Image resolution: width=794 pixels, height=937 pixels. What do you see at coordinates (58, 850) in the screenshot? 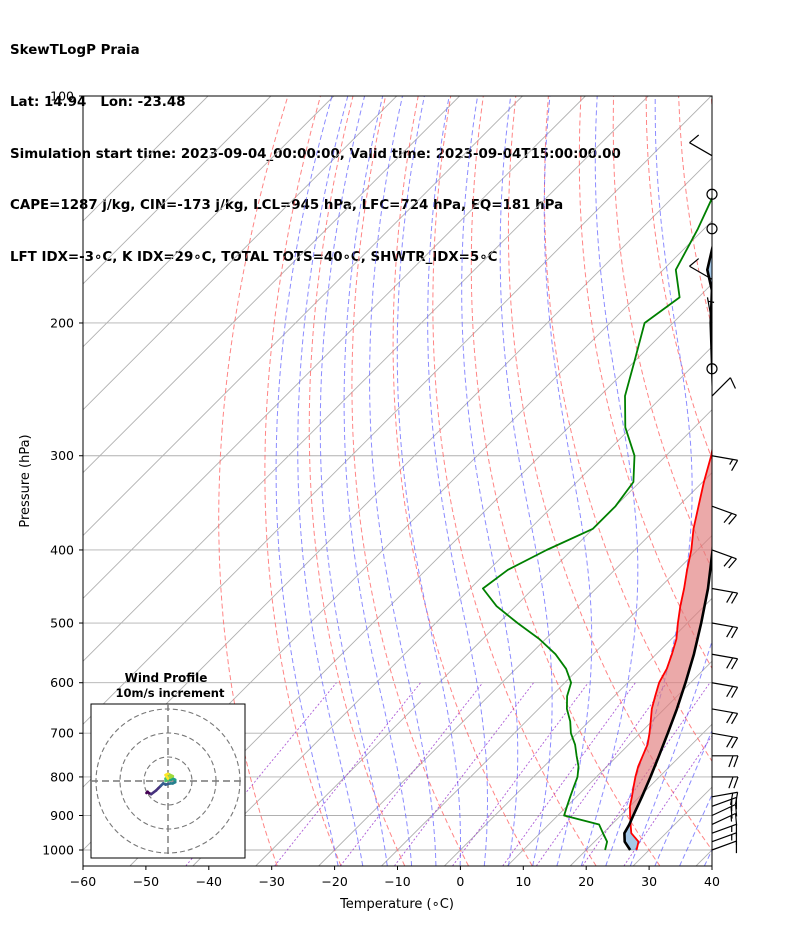
I see `y-tick-label: 1000` at bounding box center [58, 850].